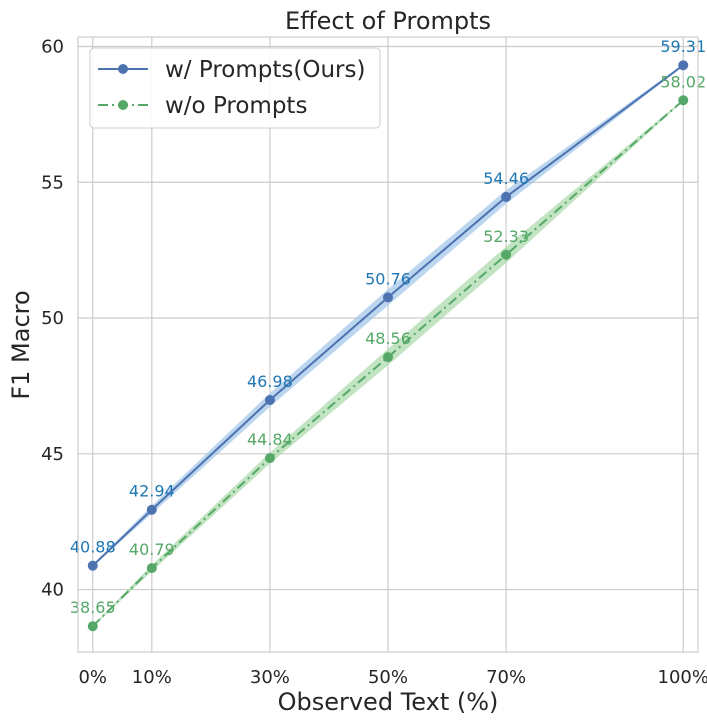 The height and width of the screenshot is (725, 707). I want to click on data-label: 50.76, so click(388, 278).